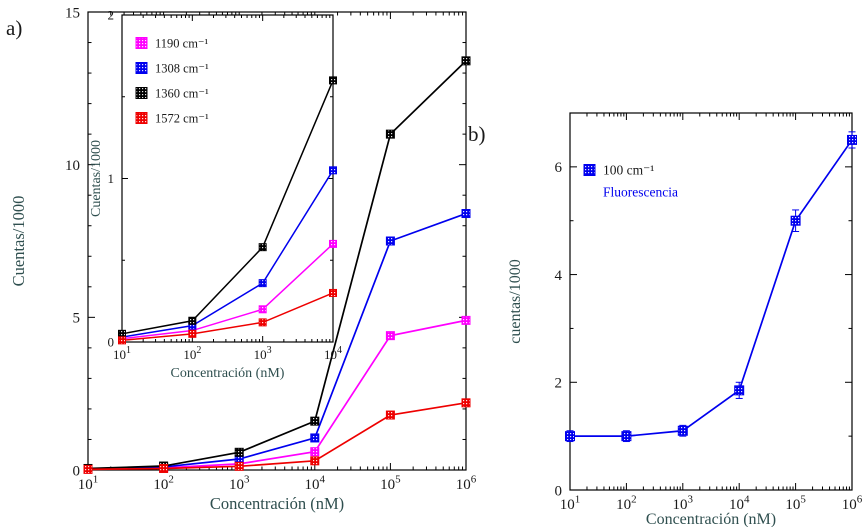 The image size is (864, 527). Describe the element at coordinates (628, 170) in the screenshot. I see `panel-b-legend-label: 100 cm⁻¹` at that location.